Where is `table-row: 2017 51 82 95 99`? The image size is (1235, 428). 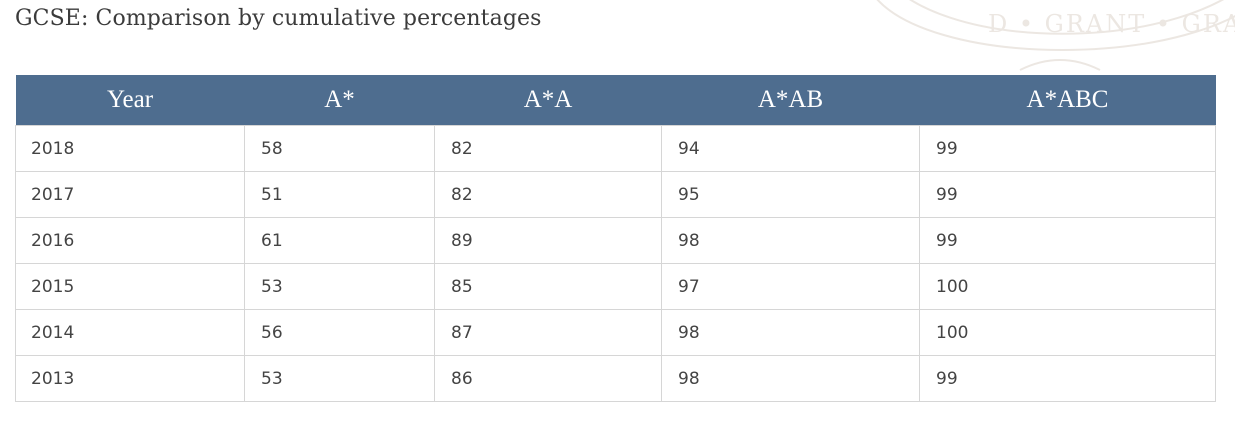 table-row: 2017 51 82 95 99 is located at coordinates (615, 194).